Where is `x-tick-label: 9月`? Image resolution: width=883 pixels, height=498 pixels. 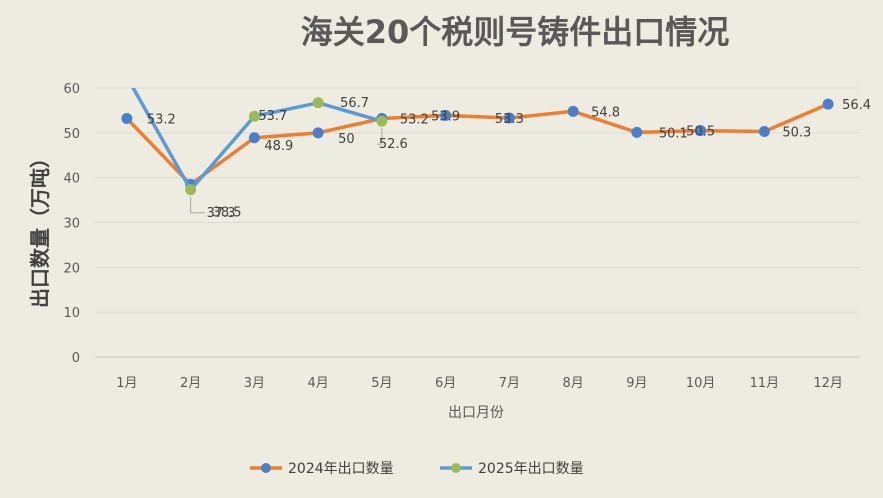
x-tick-label: 9月 is located at coordinates (636, 383).